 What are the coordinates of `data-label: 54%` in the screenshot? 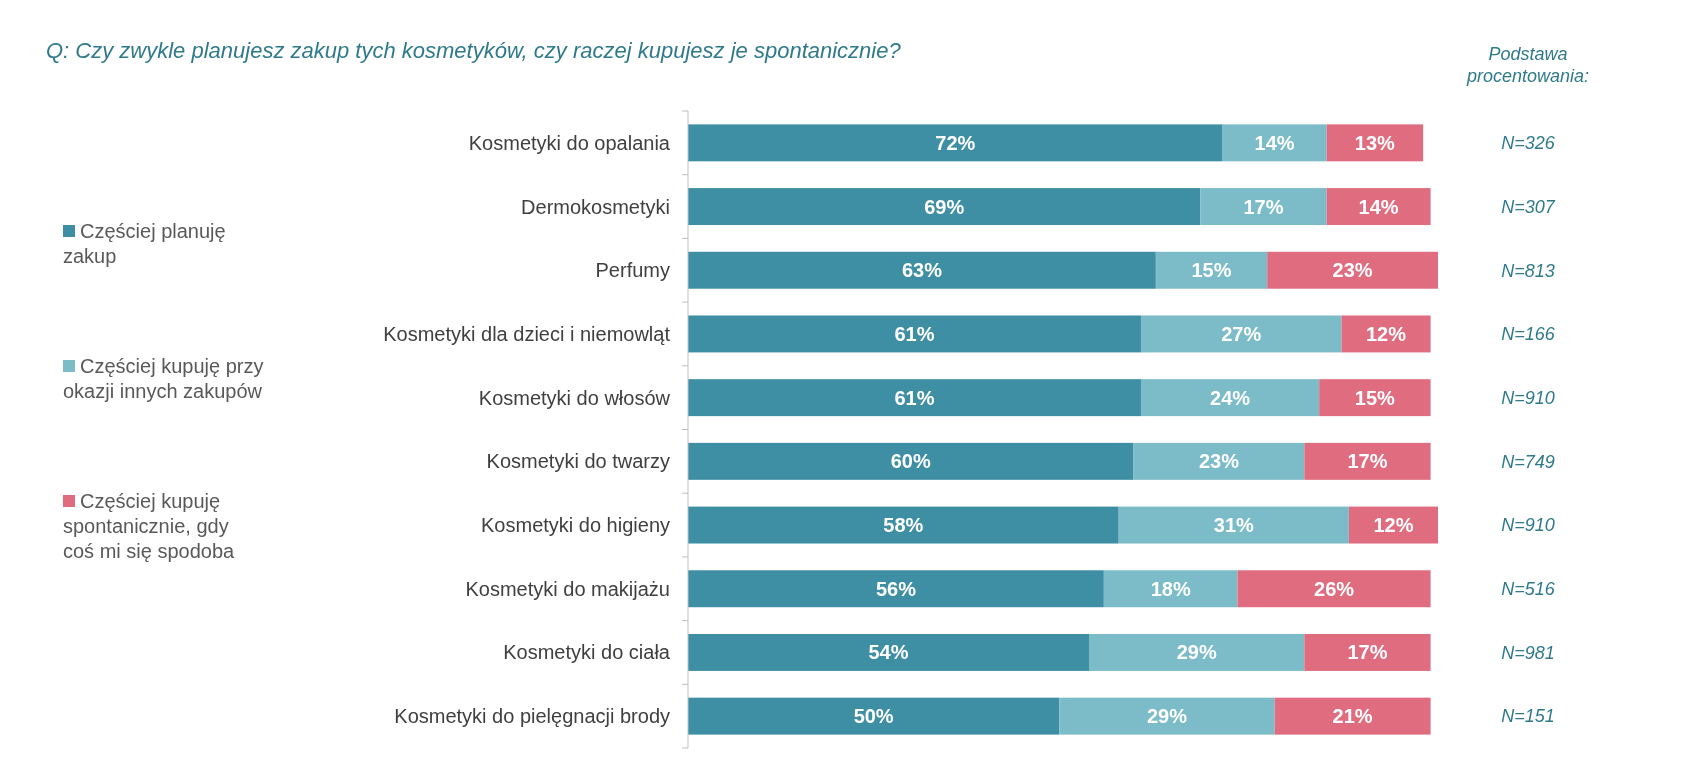 It's located at (888, 652).